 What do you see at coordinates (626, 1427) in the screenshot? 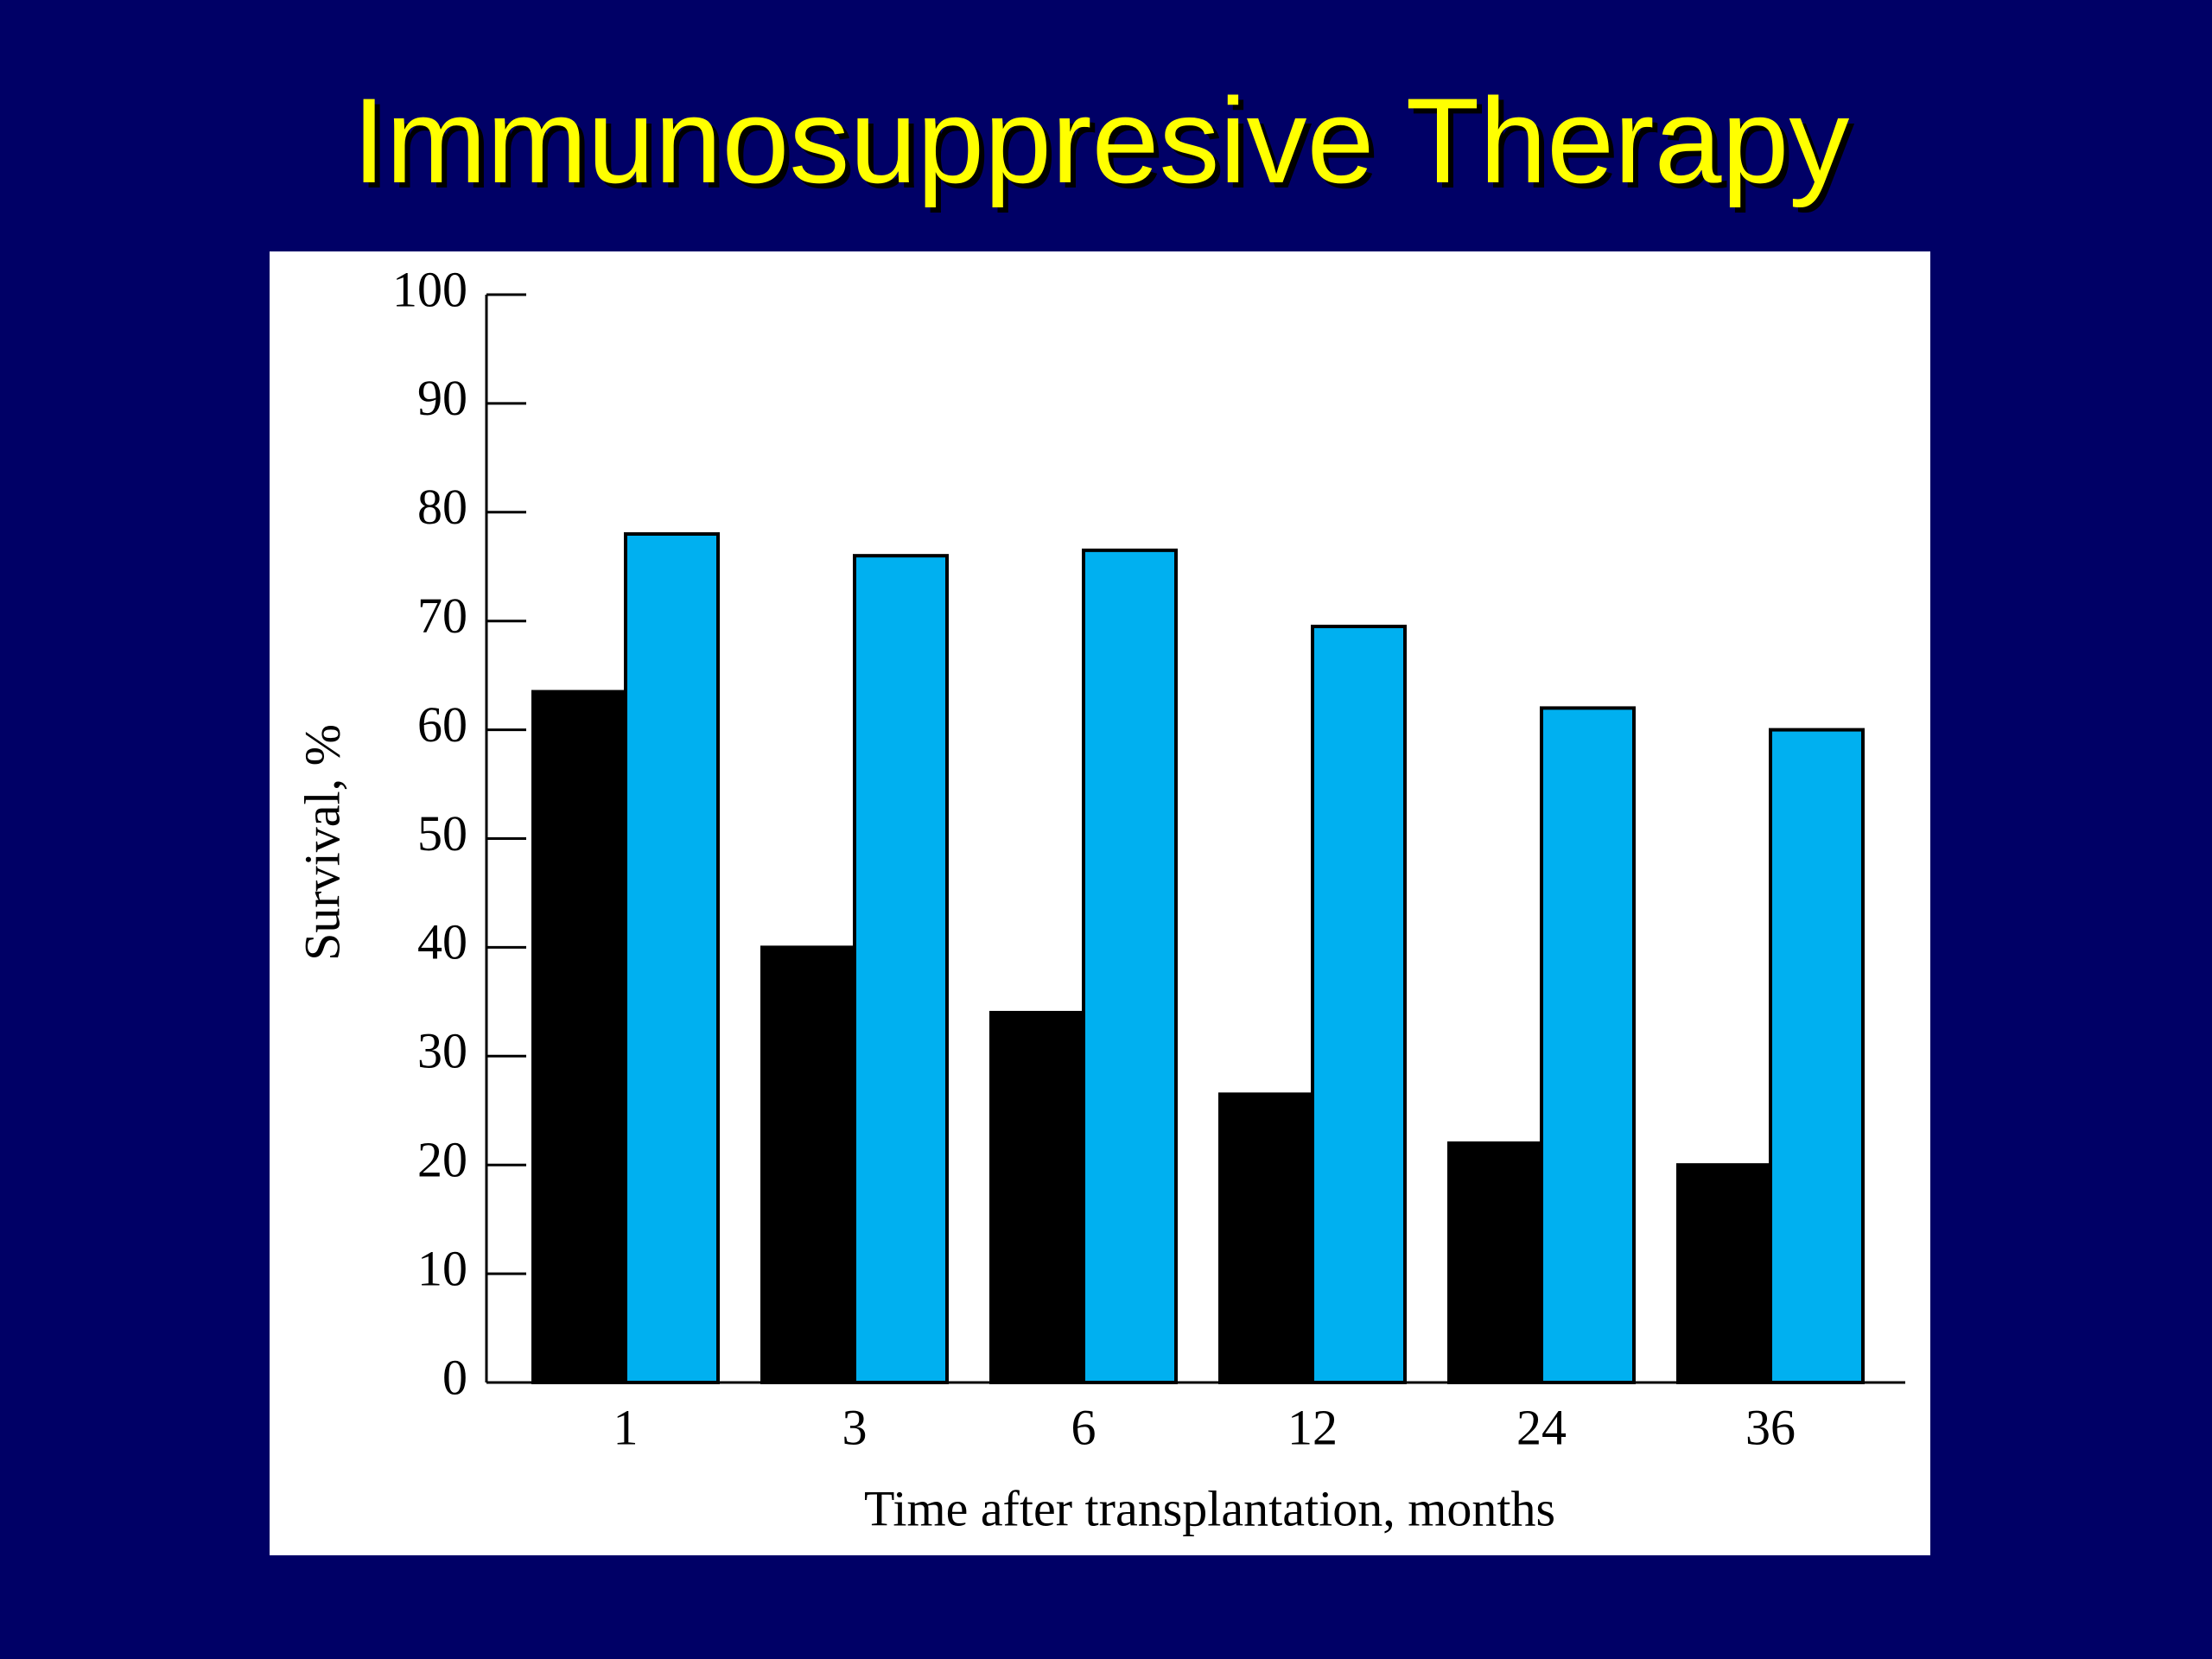
I see `x-tick-label: 1` at bounding box center [626, 1427].